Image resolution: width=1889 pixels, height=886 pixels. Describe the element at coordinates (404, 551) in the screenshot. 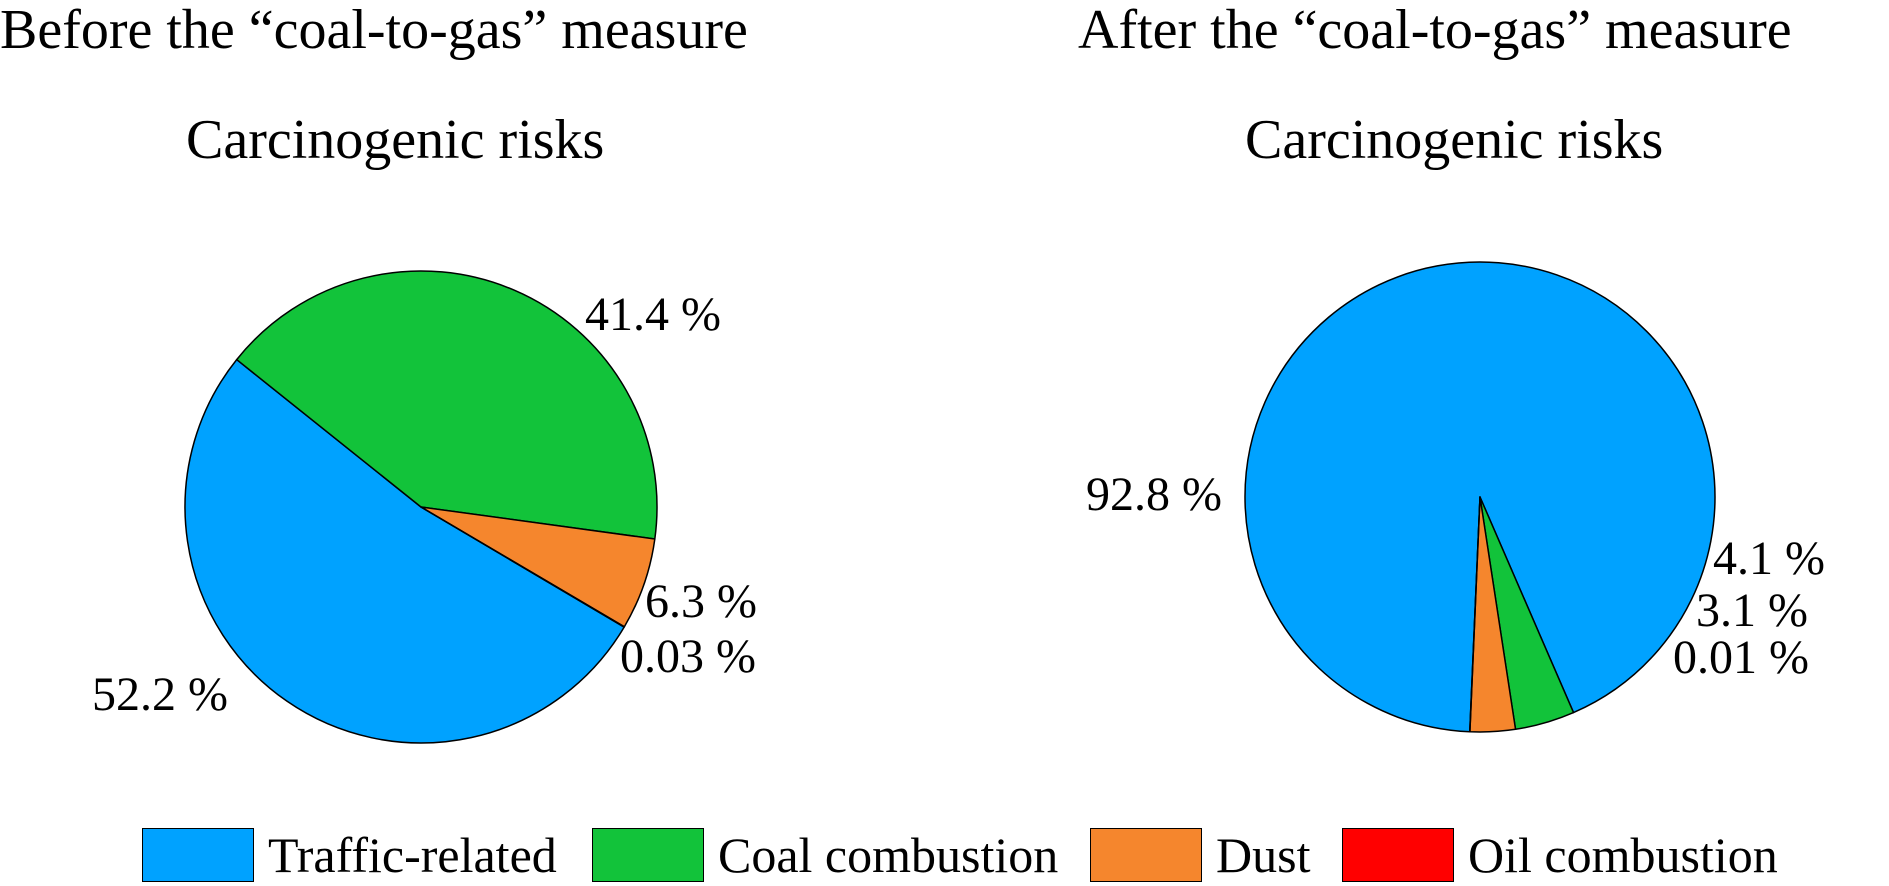

I see `pie-slice-traffic-related` at that location.